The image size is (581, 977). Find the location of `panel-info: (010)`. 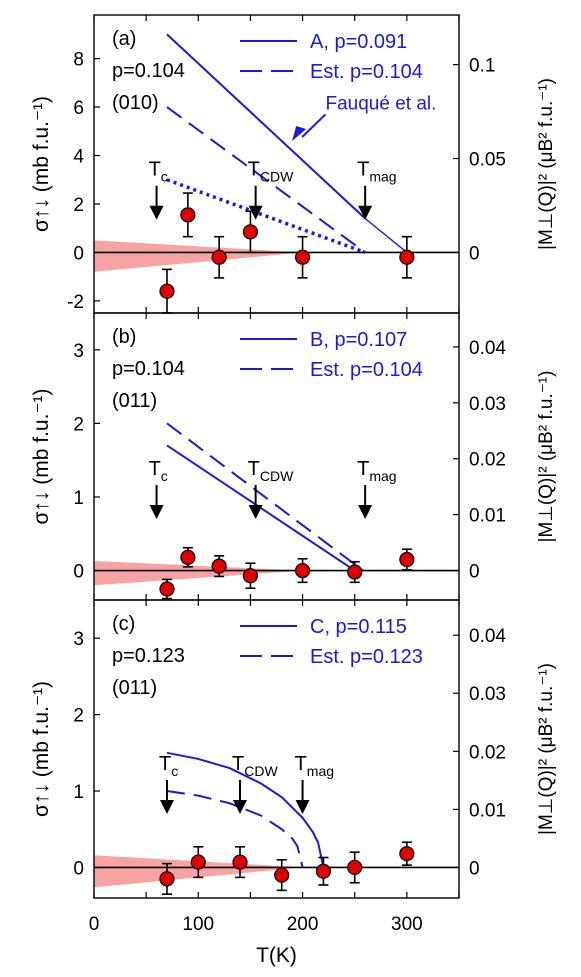

panel-info: (010) is located at coordinates (135, 103).